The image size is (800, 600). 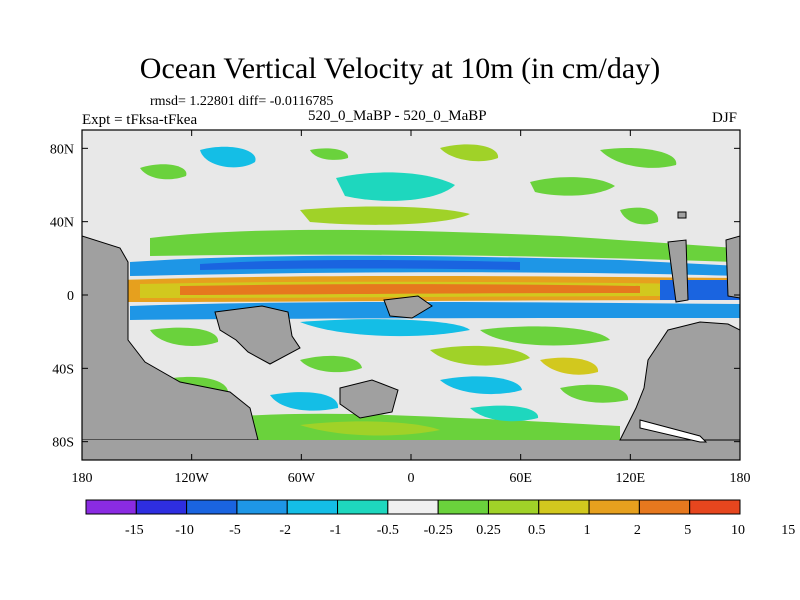 What do you see at coordinates (63, 369) in the screenshot?
I see `y-tick-label: 40S` at bounding box center [63, 369].